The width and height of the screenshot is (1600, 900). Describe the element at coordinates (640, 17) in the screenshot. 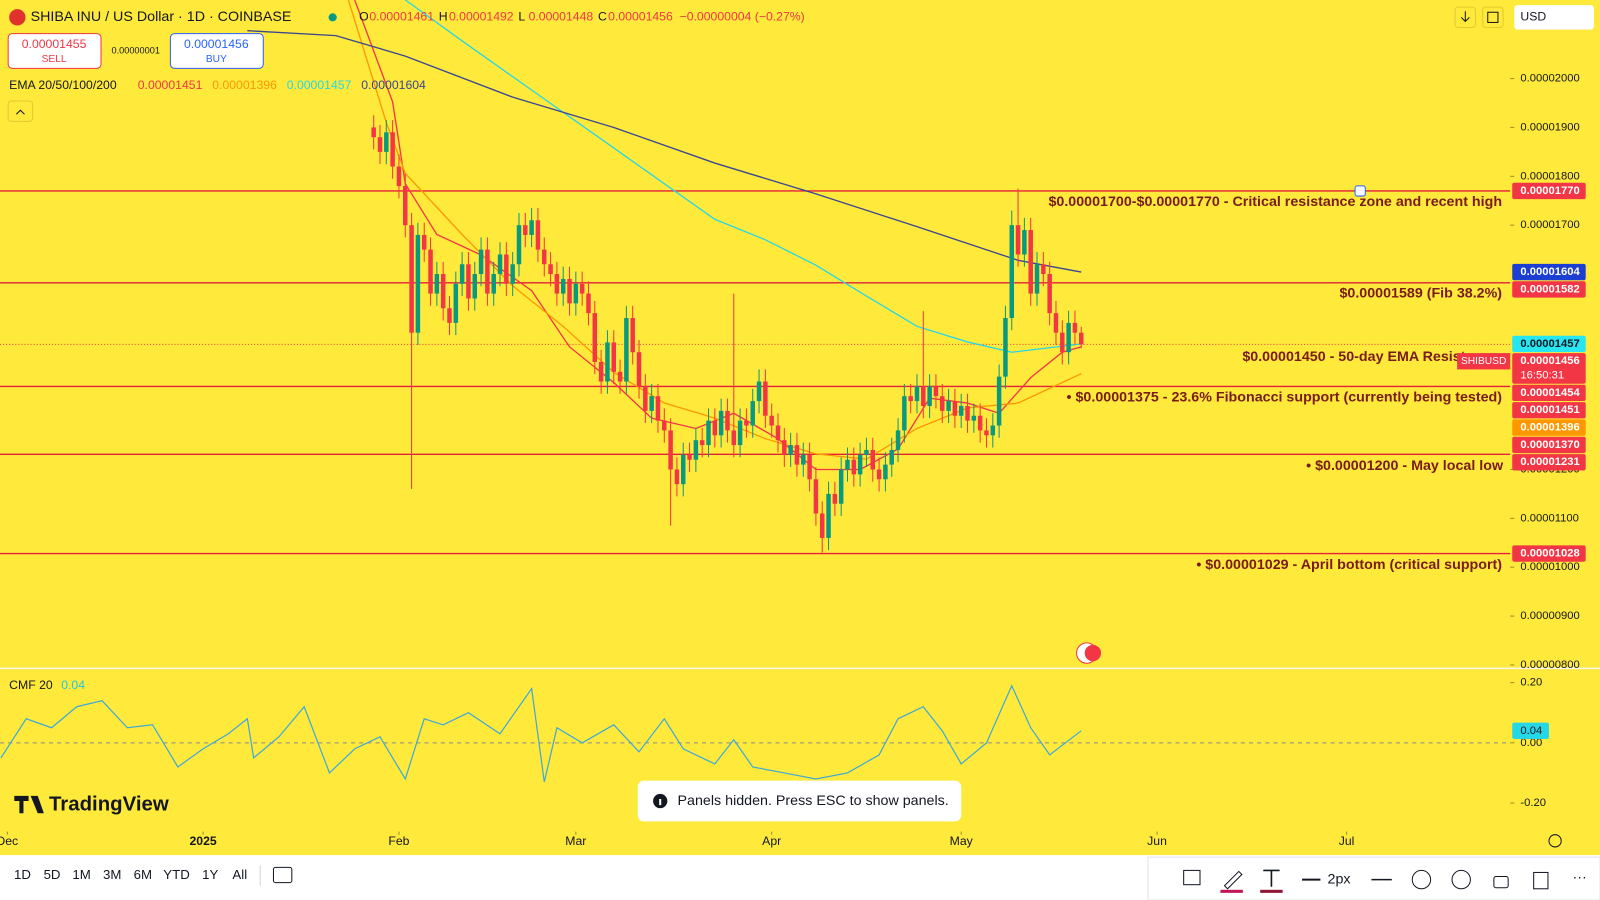

I see `ohlc-value: 0.00001456` at that location.